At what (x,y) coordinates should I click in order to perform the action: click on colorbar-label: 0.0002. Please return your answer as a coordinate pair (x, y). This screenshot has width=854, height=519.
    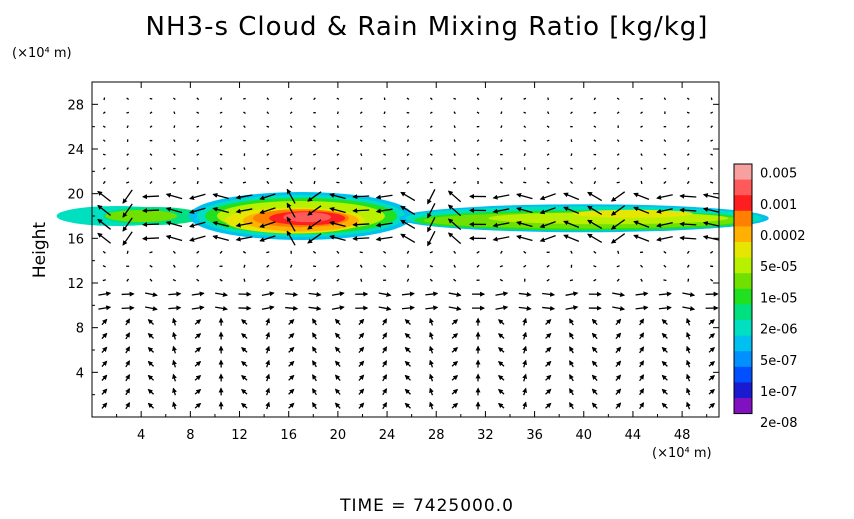
    Looking at the image, I should click on (783, 236).